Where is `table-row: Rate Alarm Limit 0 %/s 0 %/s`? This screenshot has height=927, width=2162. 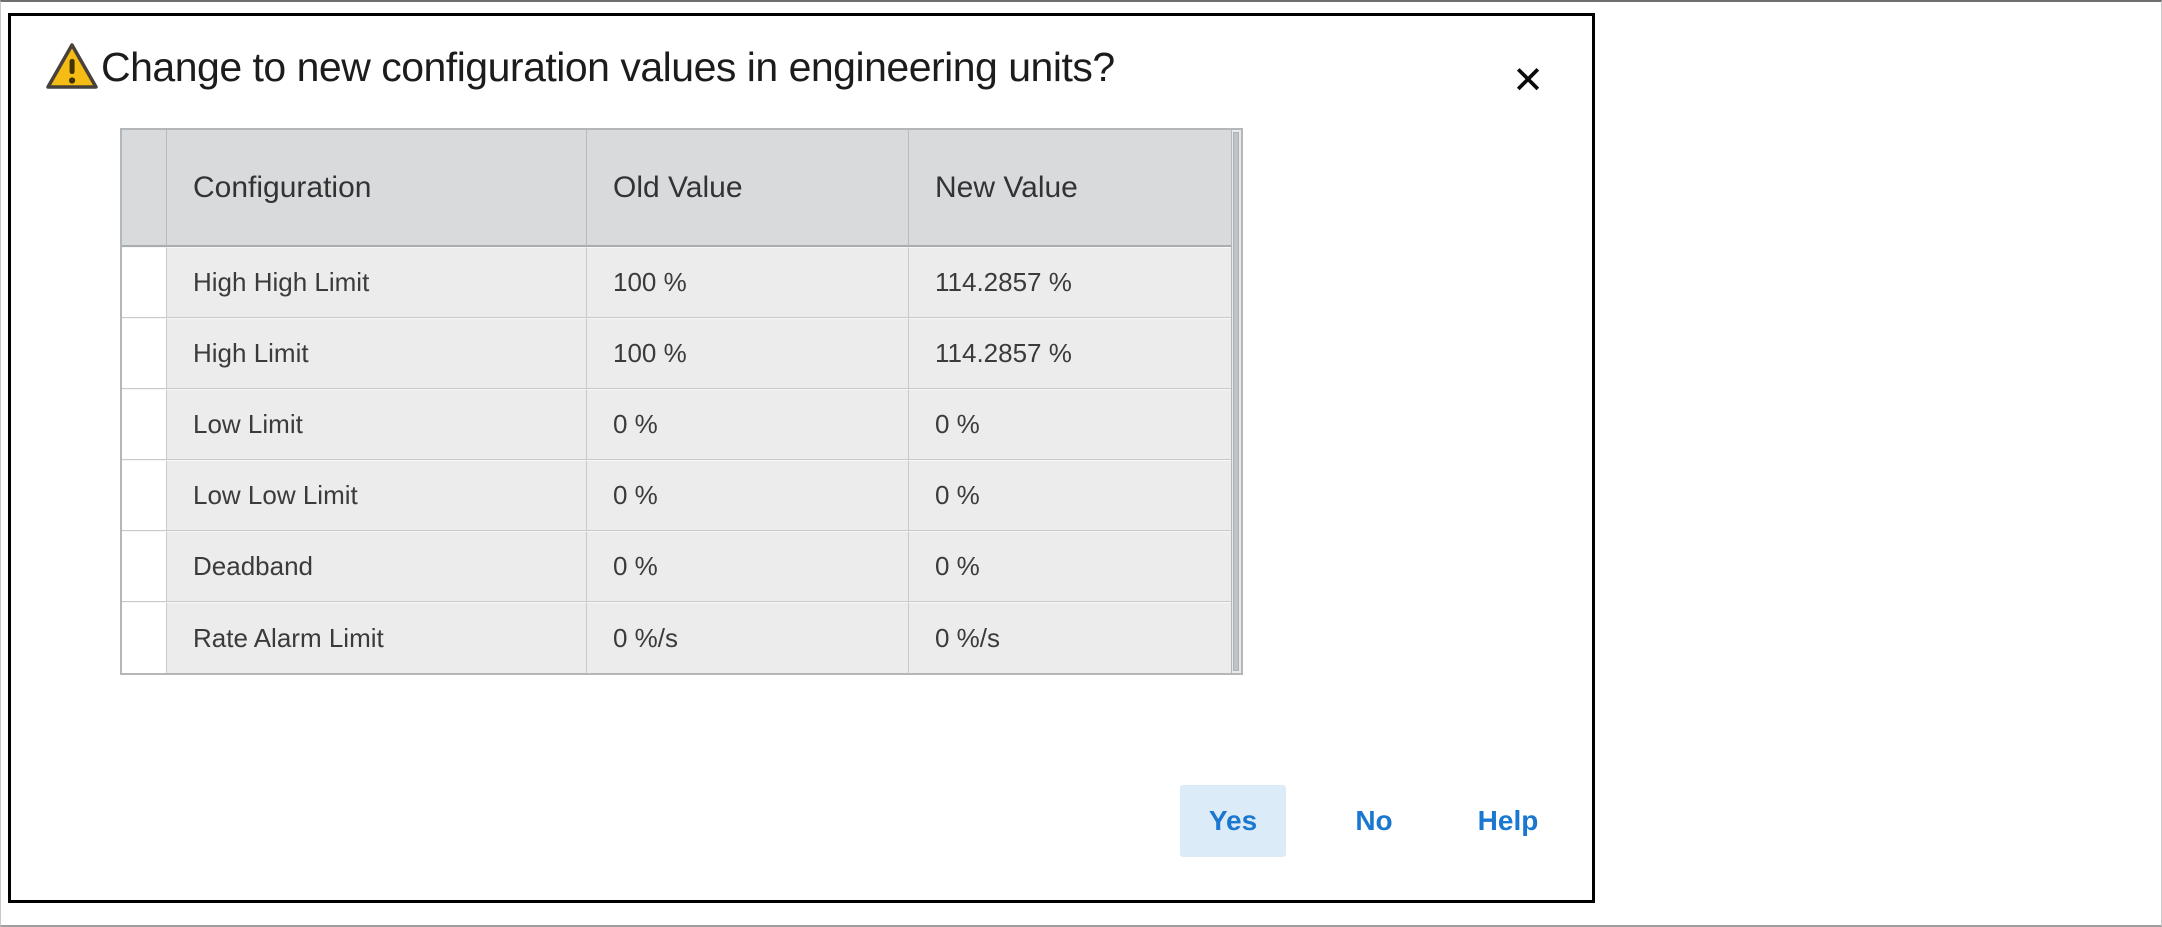 table-row: Rate Alarm Limit 0 %/s 0 %/s is located at coordinates (676, 637).